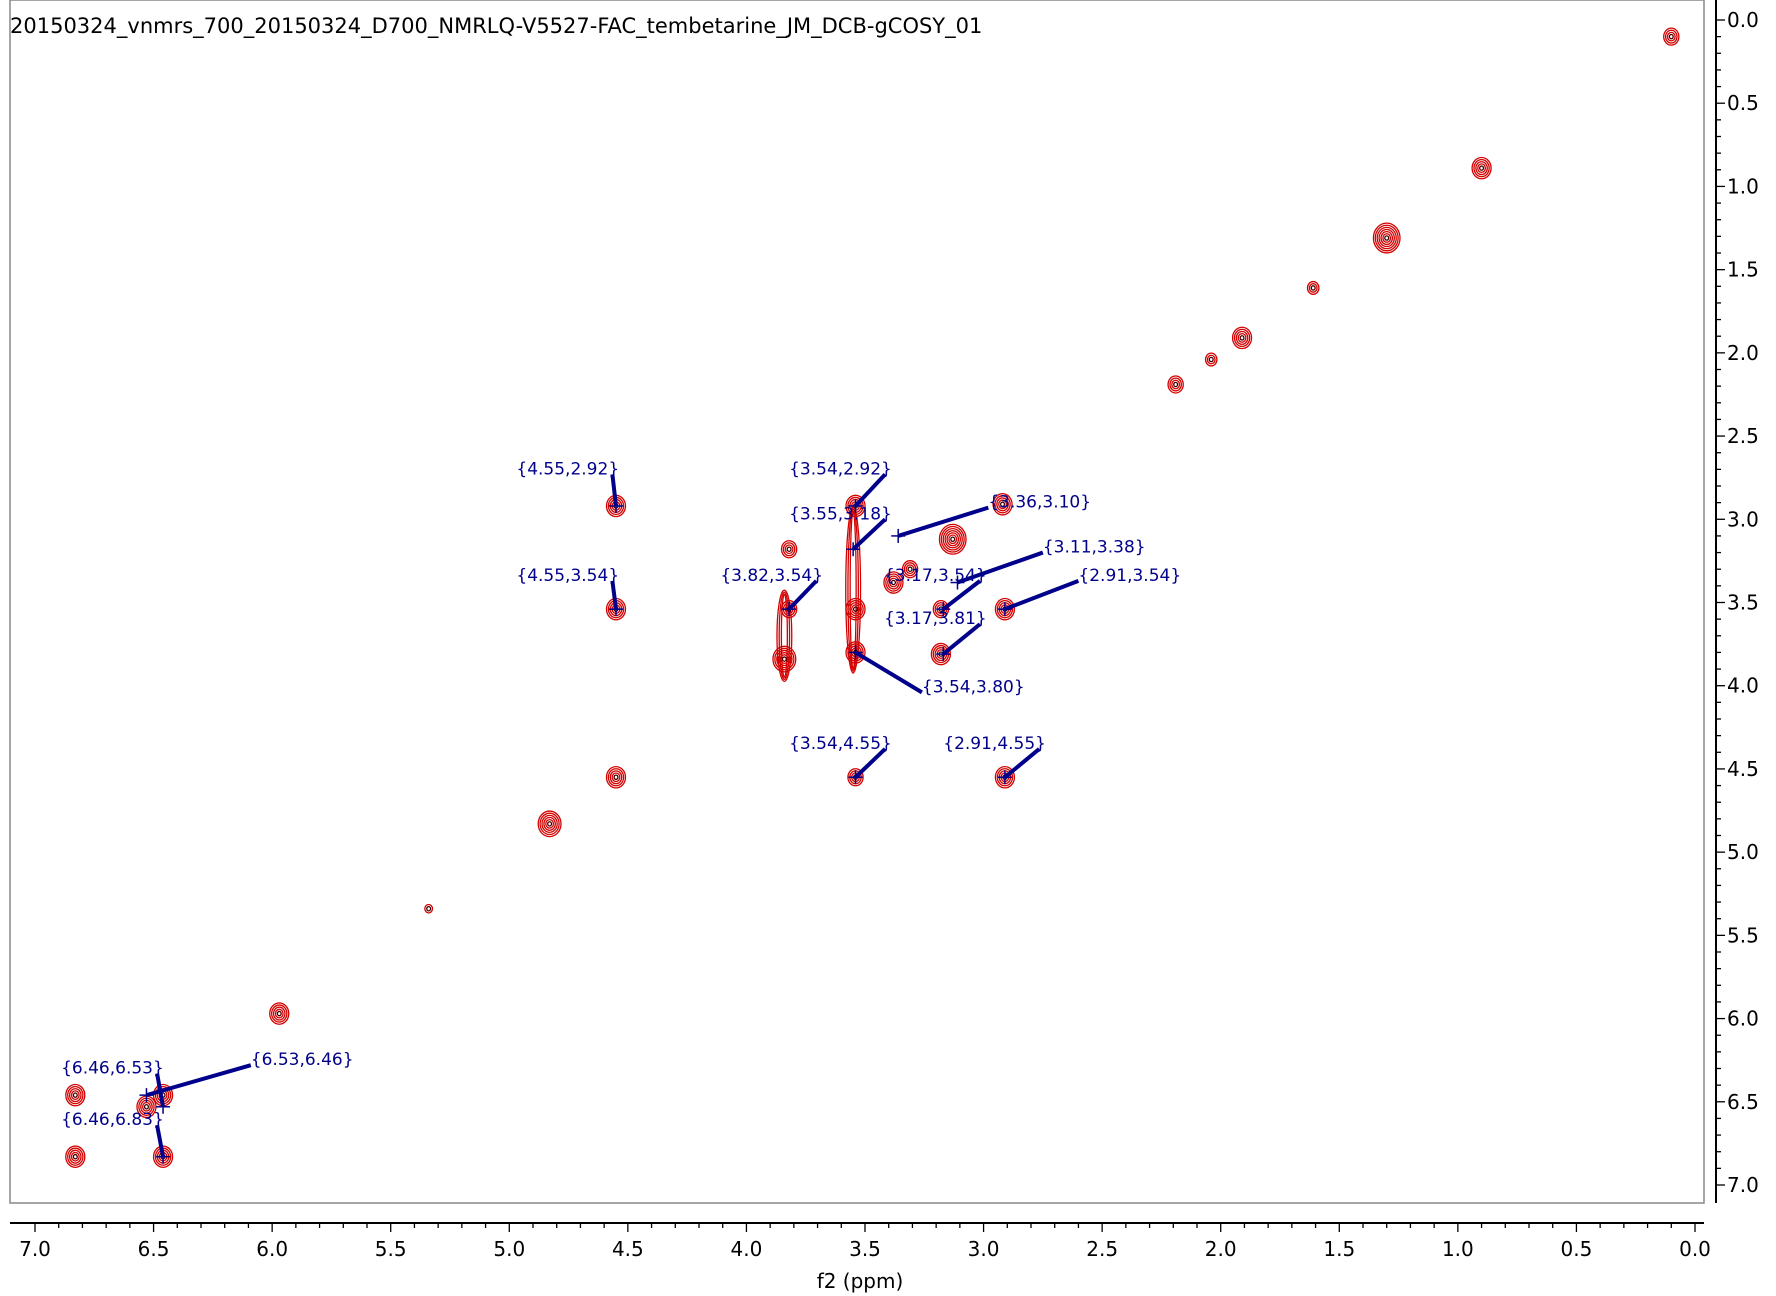  I want to click on peak-annotation-1: {3.54,2.92}, so click(840, 486).